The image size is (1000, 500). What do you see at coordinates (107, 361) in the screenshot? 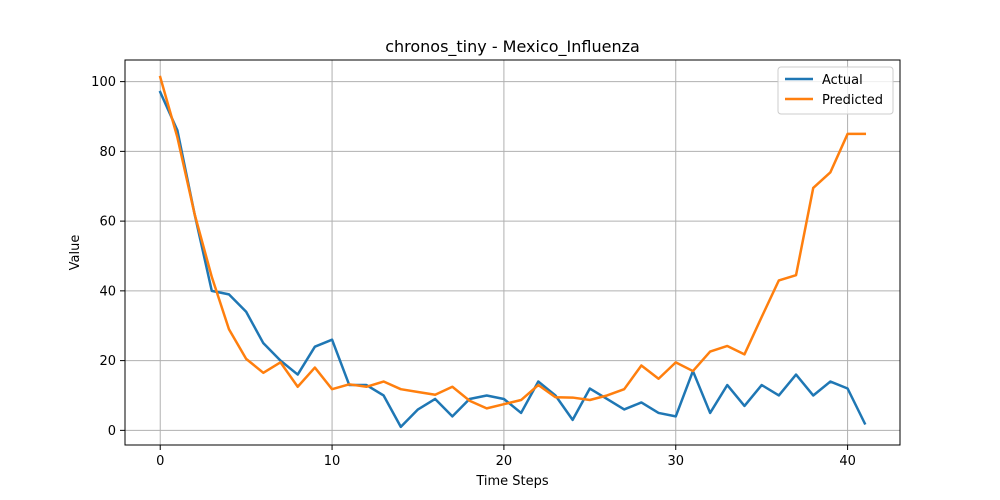
I see `y-tick-label: 20` at bounding box center [107, 361].